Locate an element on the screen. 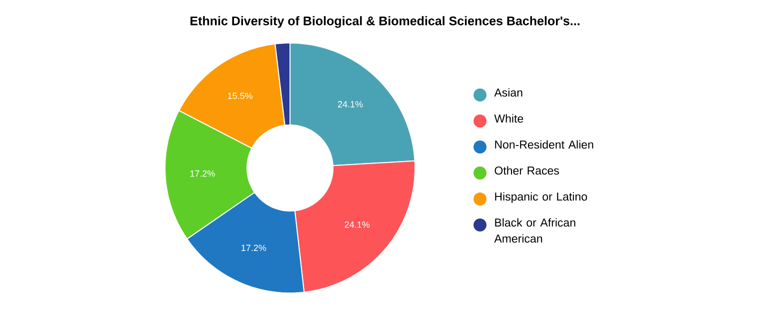  legend-label: White is located at coordinates (509, 118).